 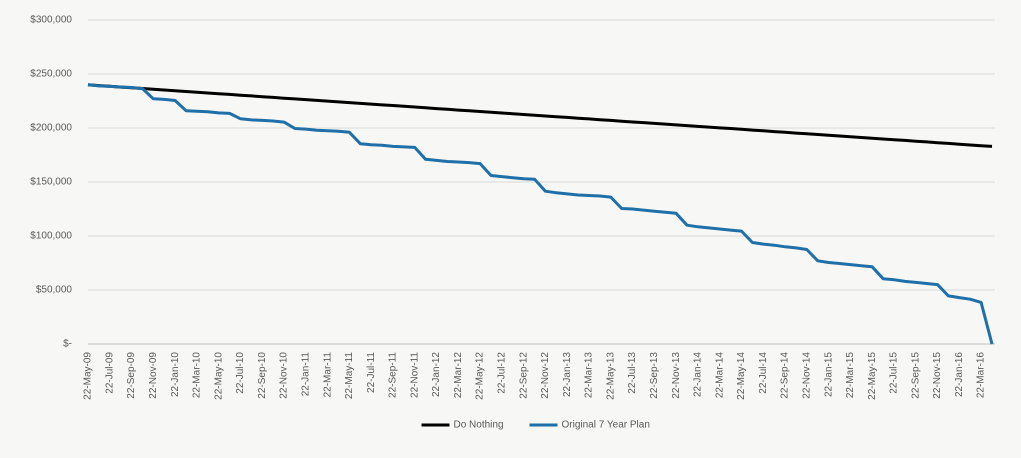 What do you see at coordinates (327, 375) in the screenshot?
I see `x-tick-label: 22-Mar-11` at bounding box center [327, 375].